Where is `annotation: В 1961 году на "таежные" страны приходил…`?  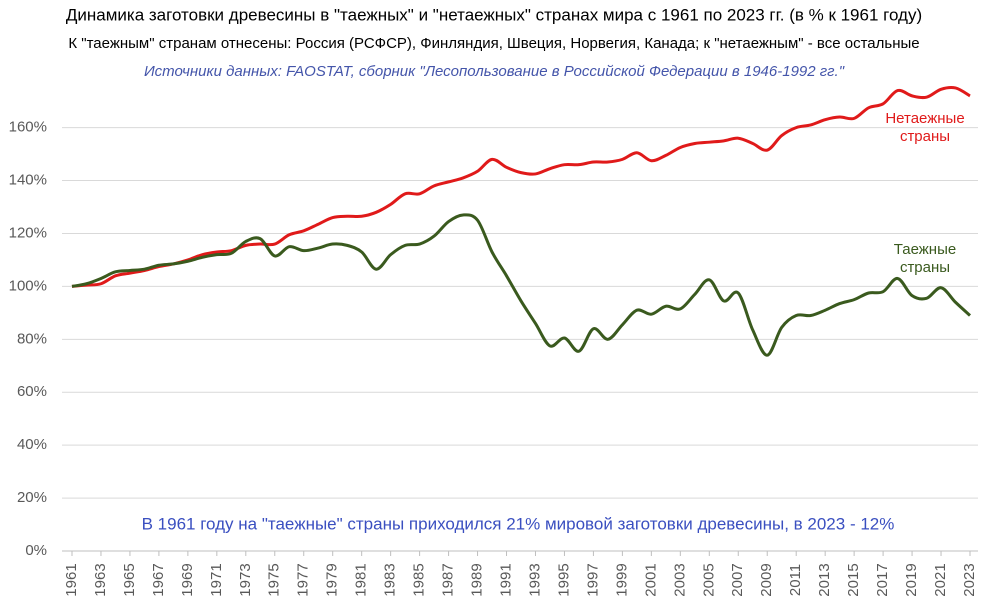 annotation: В 1961 году на "таежные" страны приходил… is located at coordinates (518, 523).